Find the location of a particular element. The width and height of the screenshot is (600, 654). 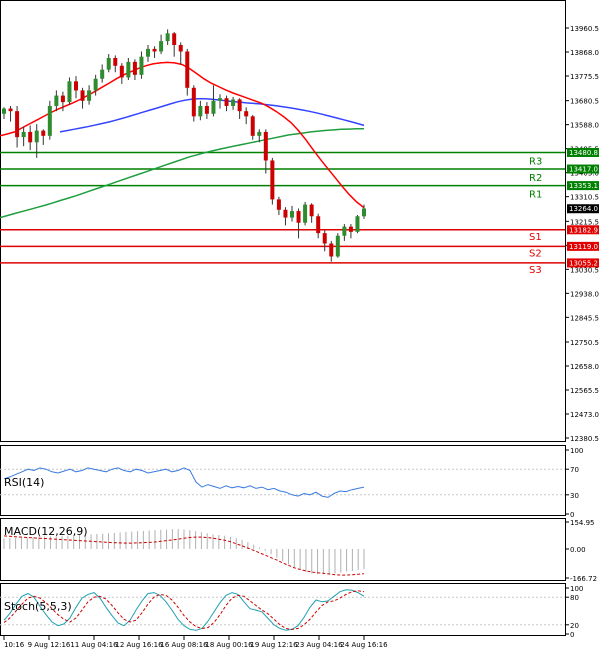

stoch-d-line is located at coordinates (184, 610).